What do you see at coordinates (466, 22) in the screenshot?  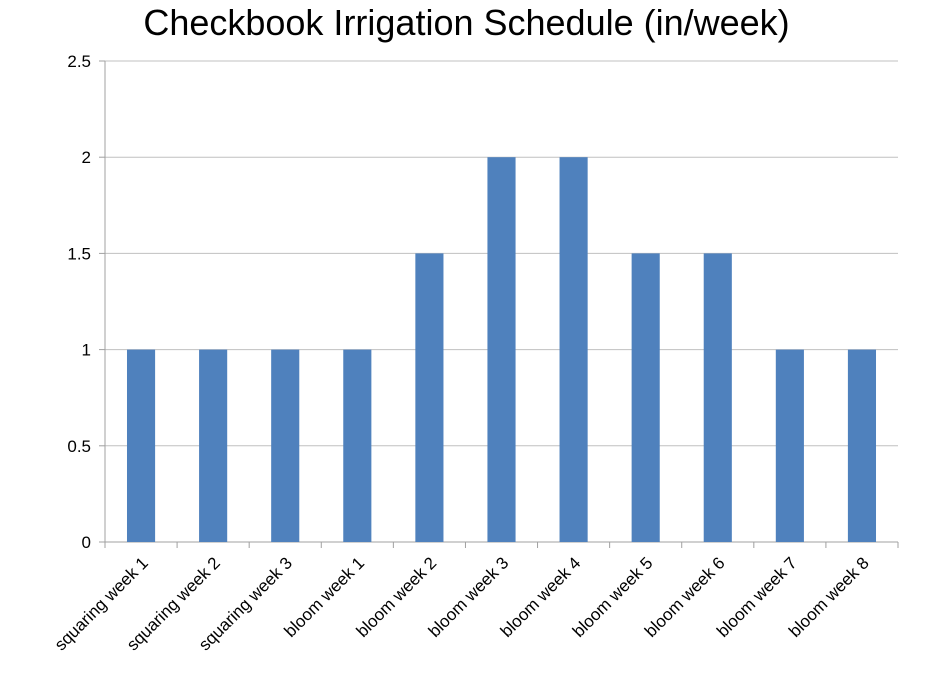 I see `chart-title: Checkbook Irrigation Schedule (in/week)` at bounding box center [466, 22].